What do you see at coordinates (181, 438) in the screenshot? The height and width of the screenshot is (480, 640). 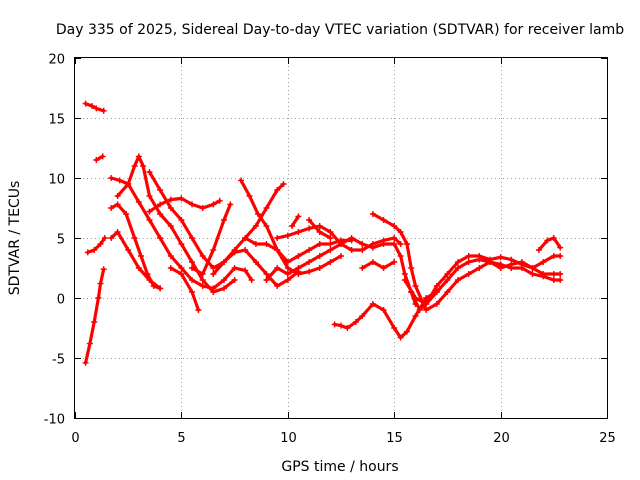 I see `x-tick-label: 5` at bounding box center [181, 438].